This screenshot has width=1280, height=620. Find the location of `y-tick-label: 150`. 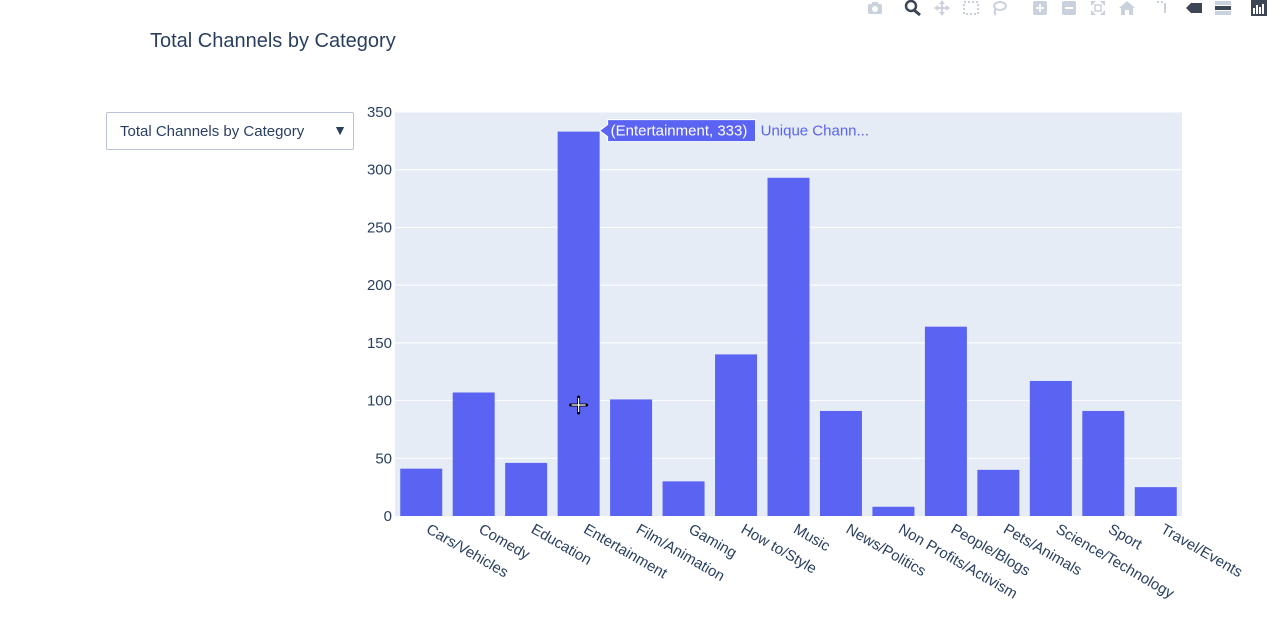

y-tick-label: 150 is located at coordinates (379, 343).